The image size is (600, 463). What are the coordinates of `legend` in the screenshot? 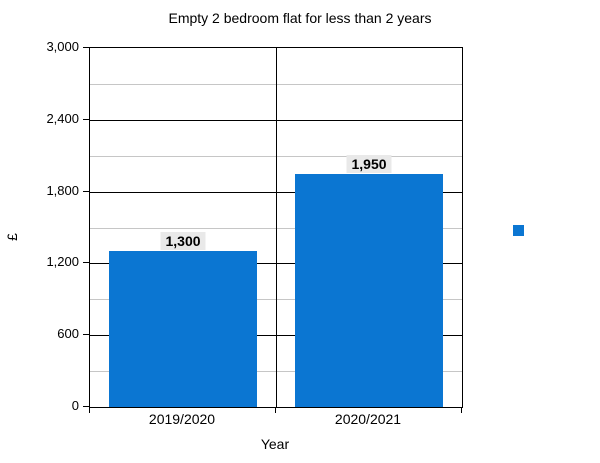 It's located at (518, 230).